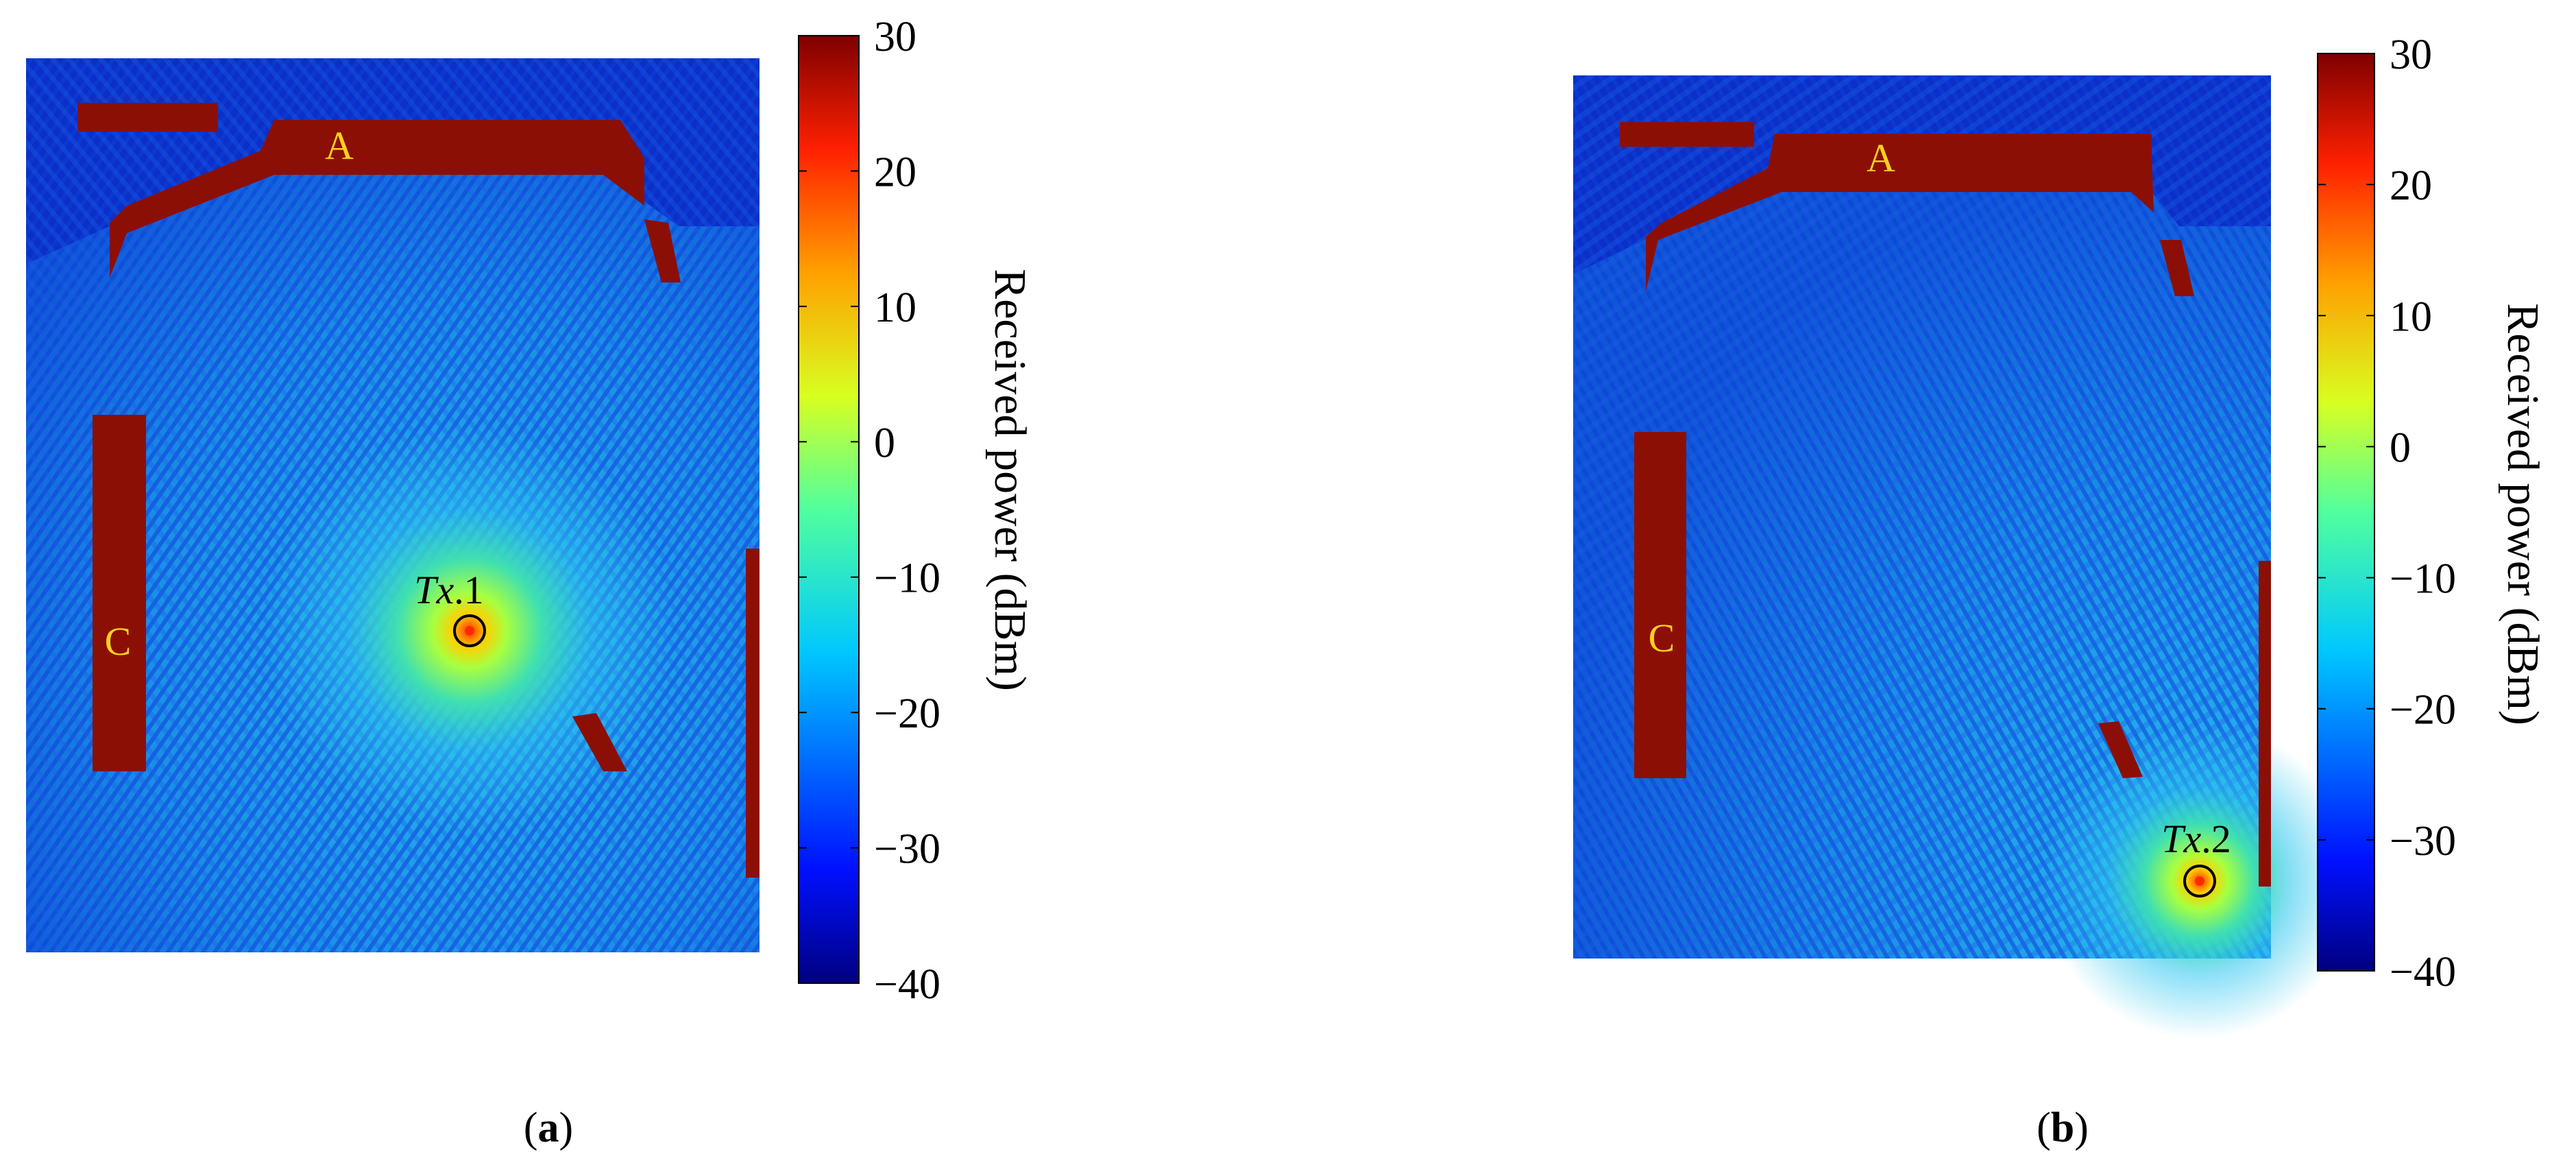 This screenshot has width=2576, height=1169. I want to click on colorbar-a-tick-label-6: −30, so click(907, 849).